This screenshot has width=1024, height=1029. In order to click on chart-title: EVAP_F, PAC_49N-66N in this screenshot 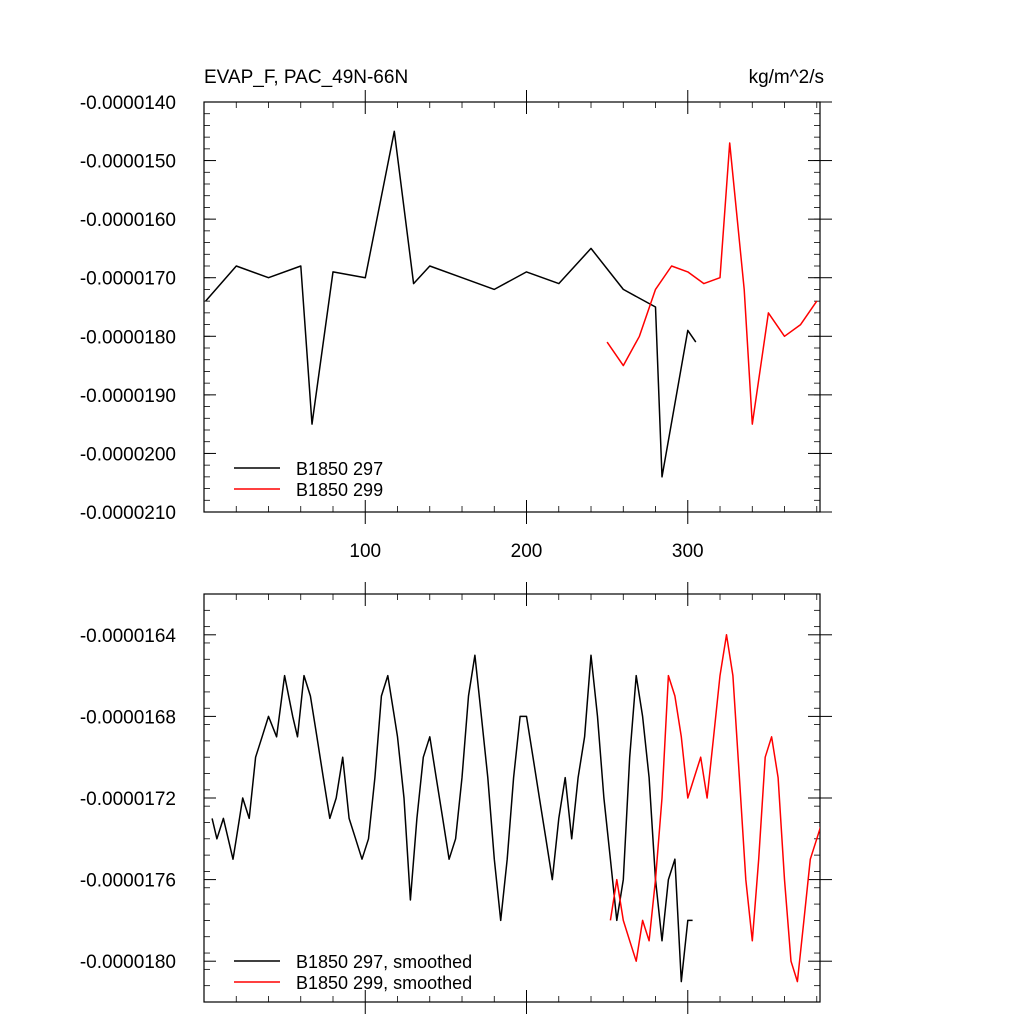, I will do `click(306, 77)`.